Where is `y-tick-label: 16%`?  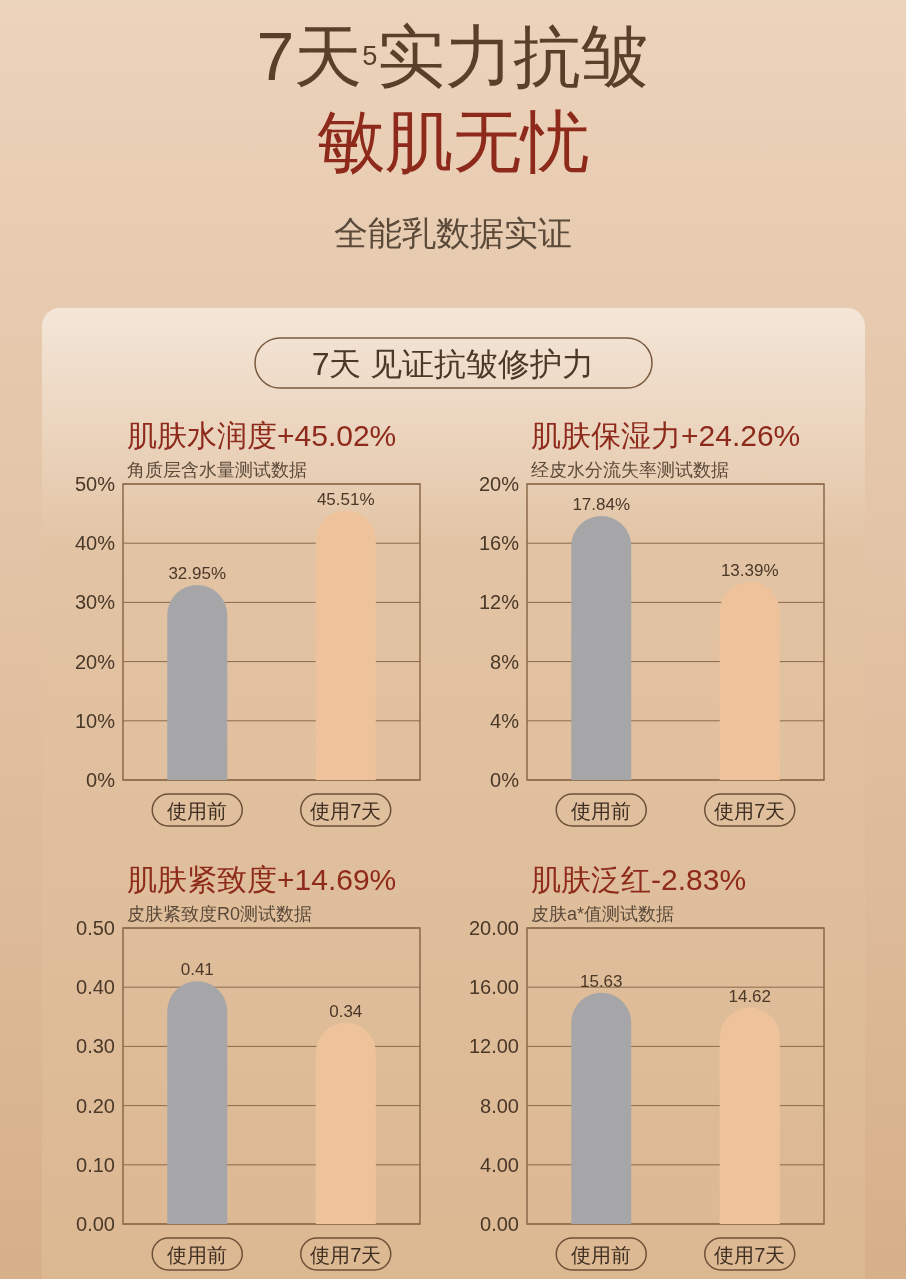 y-tick-label: 16% is located at coordinates (499, 543).